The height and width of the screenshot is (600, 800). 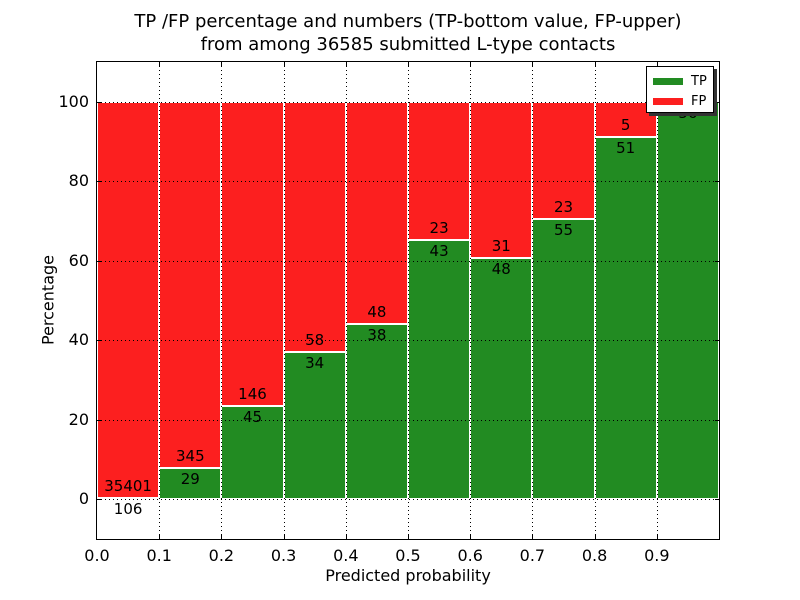 What do you see at coordinates (283, 555) in the screenshot?
I see `x-tick-label: 0.3` at bounding box center [283, 555].